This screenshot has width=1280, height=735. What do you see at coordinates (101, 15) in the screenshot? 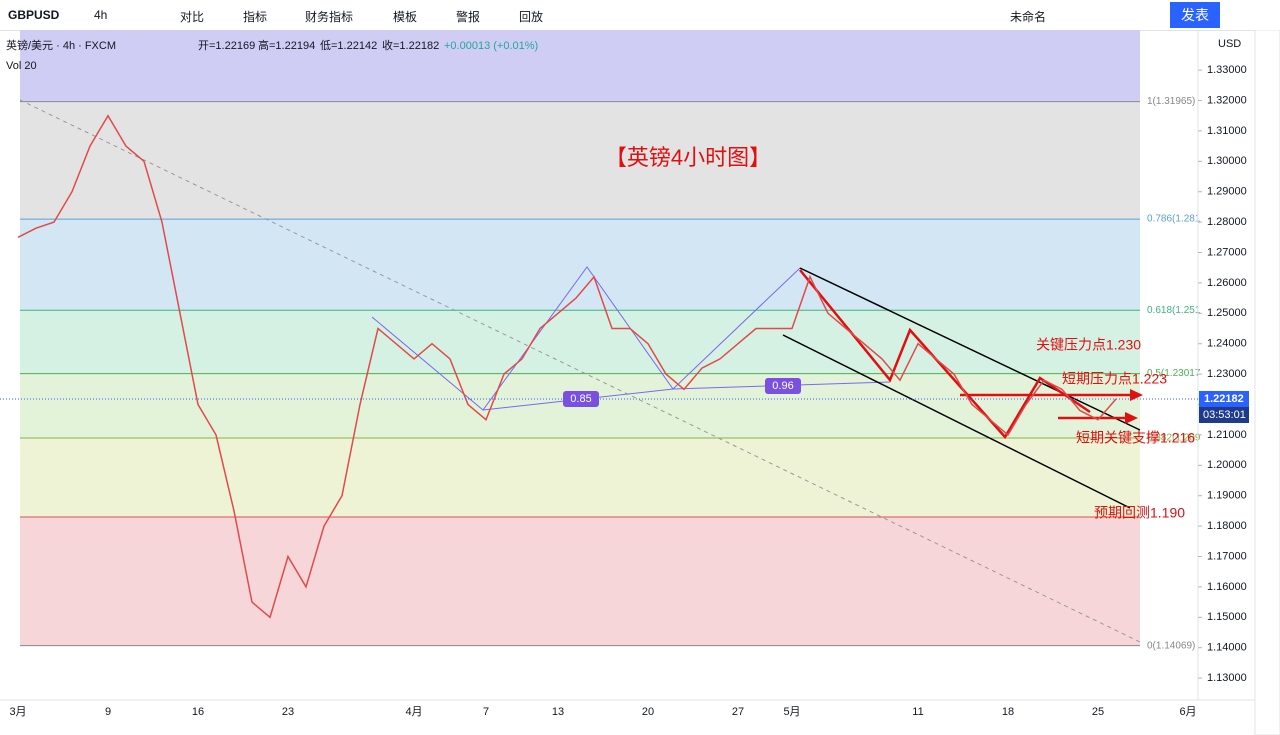
I see `interval: 4h` at bounding box center [101, 15].